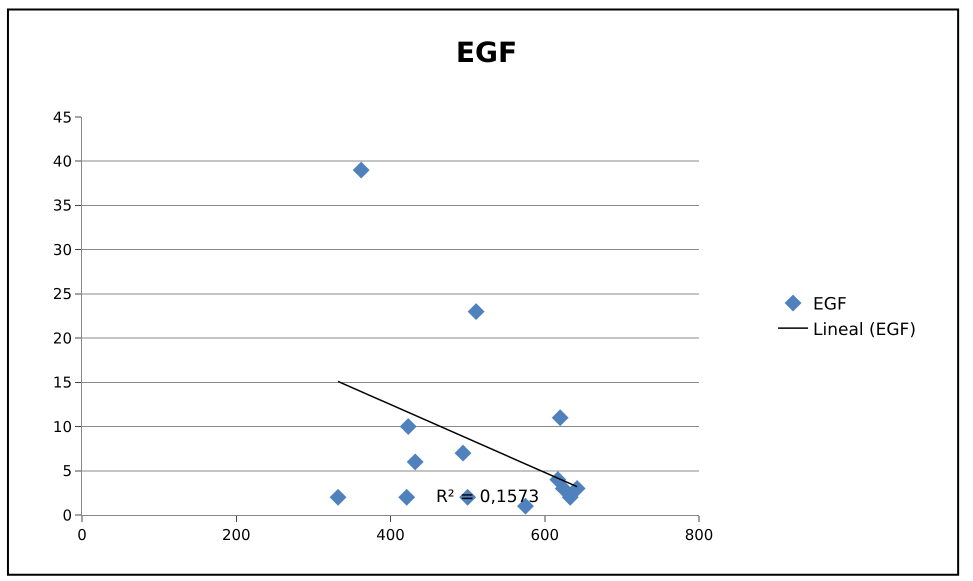 Image resolution: width=973 pixels, height=581 pixels. Describe the element at coordinates (390, 535) in the screenshot. I see `x-tick-label: 400` at that location.